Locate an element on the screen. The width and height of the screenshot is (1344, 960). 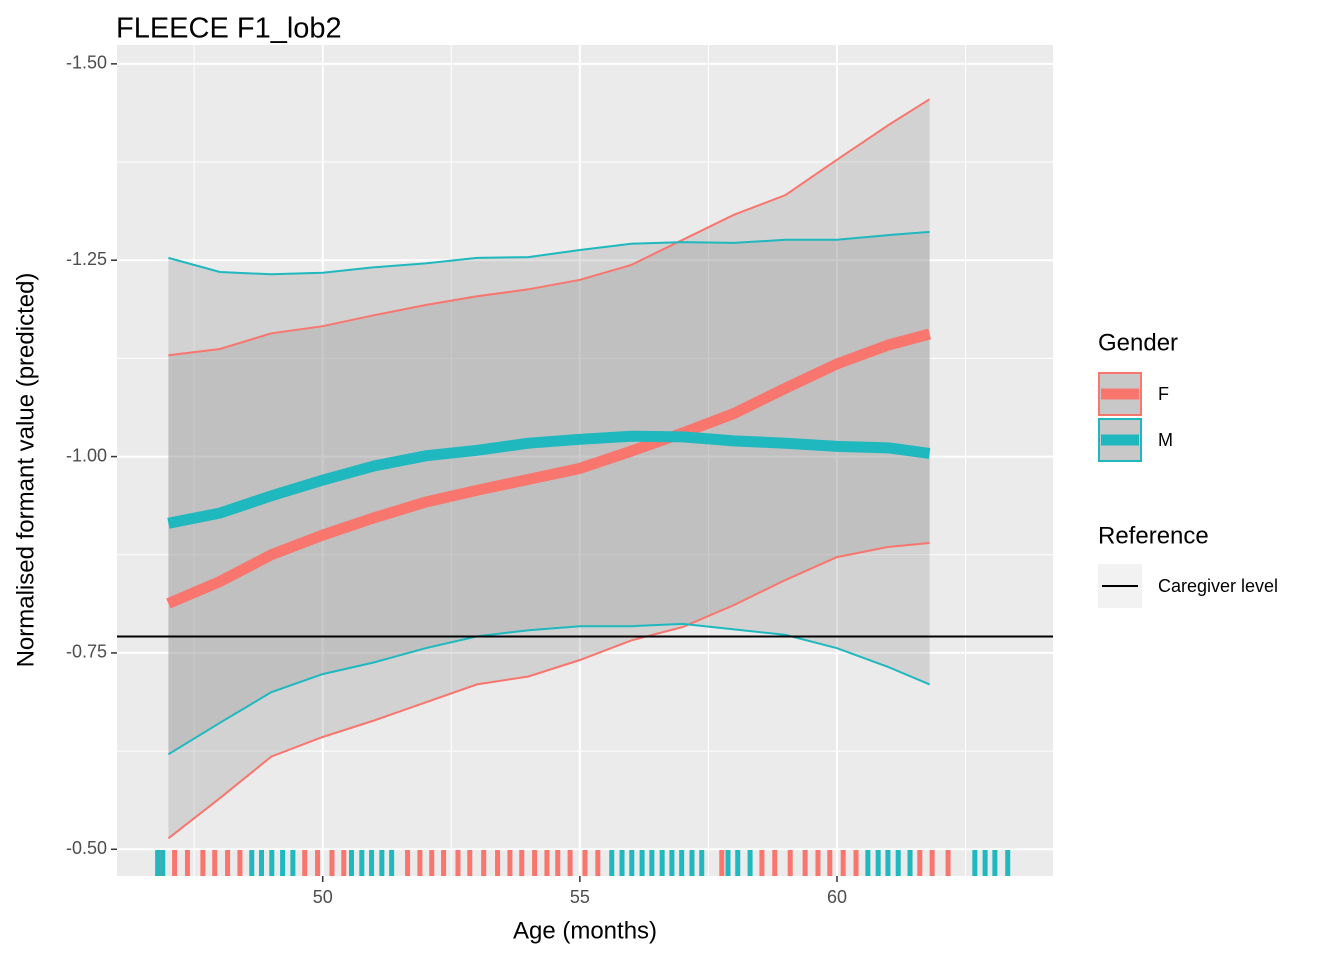
chart-title: FLEECE F1_lob2 is located at coordinates (229, 29).